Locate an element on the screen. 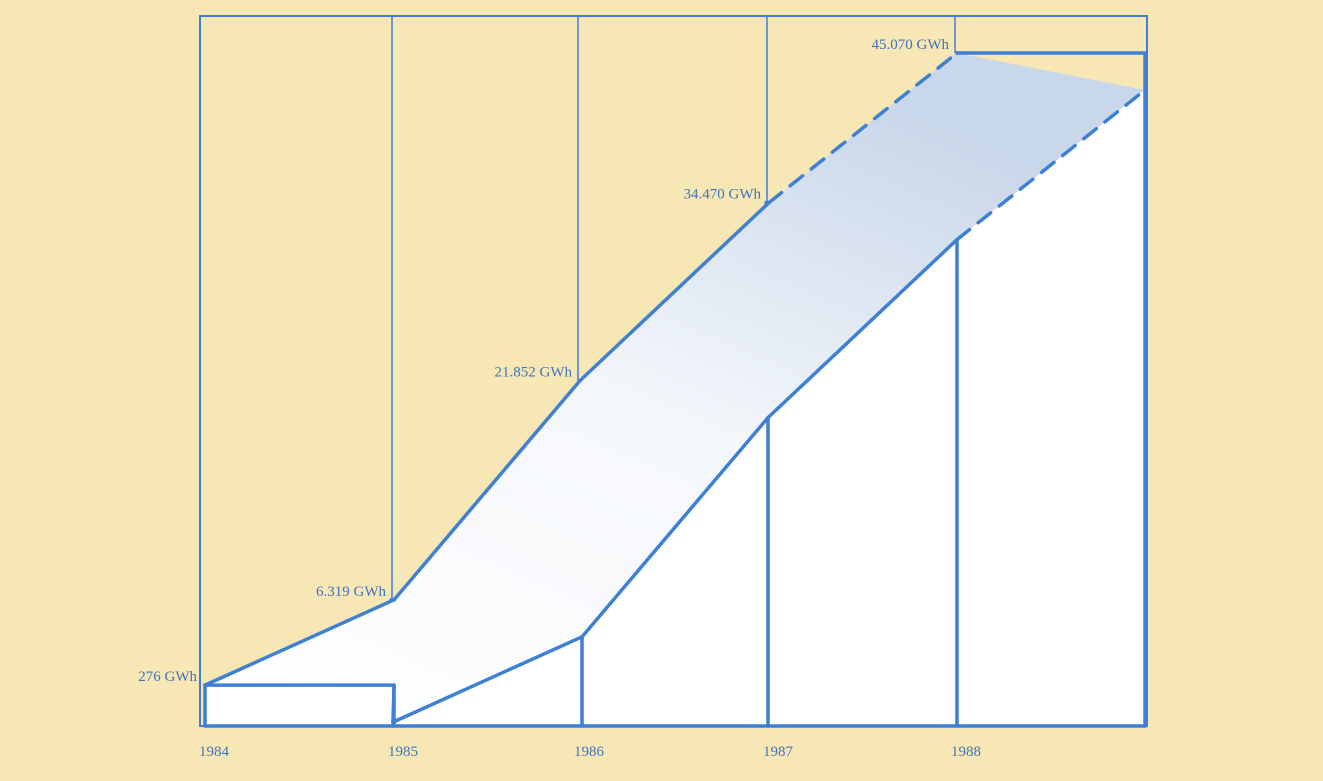 Image resolution: width=1323 pixels, height=781 pixels. value-label: 21.852 GWh is located at coordinates (534, 373).